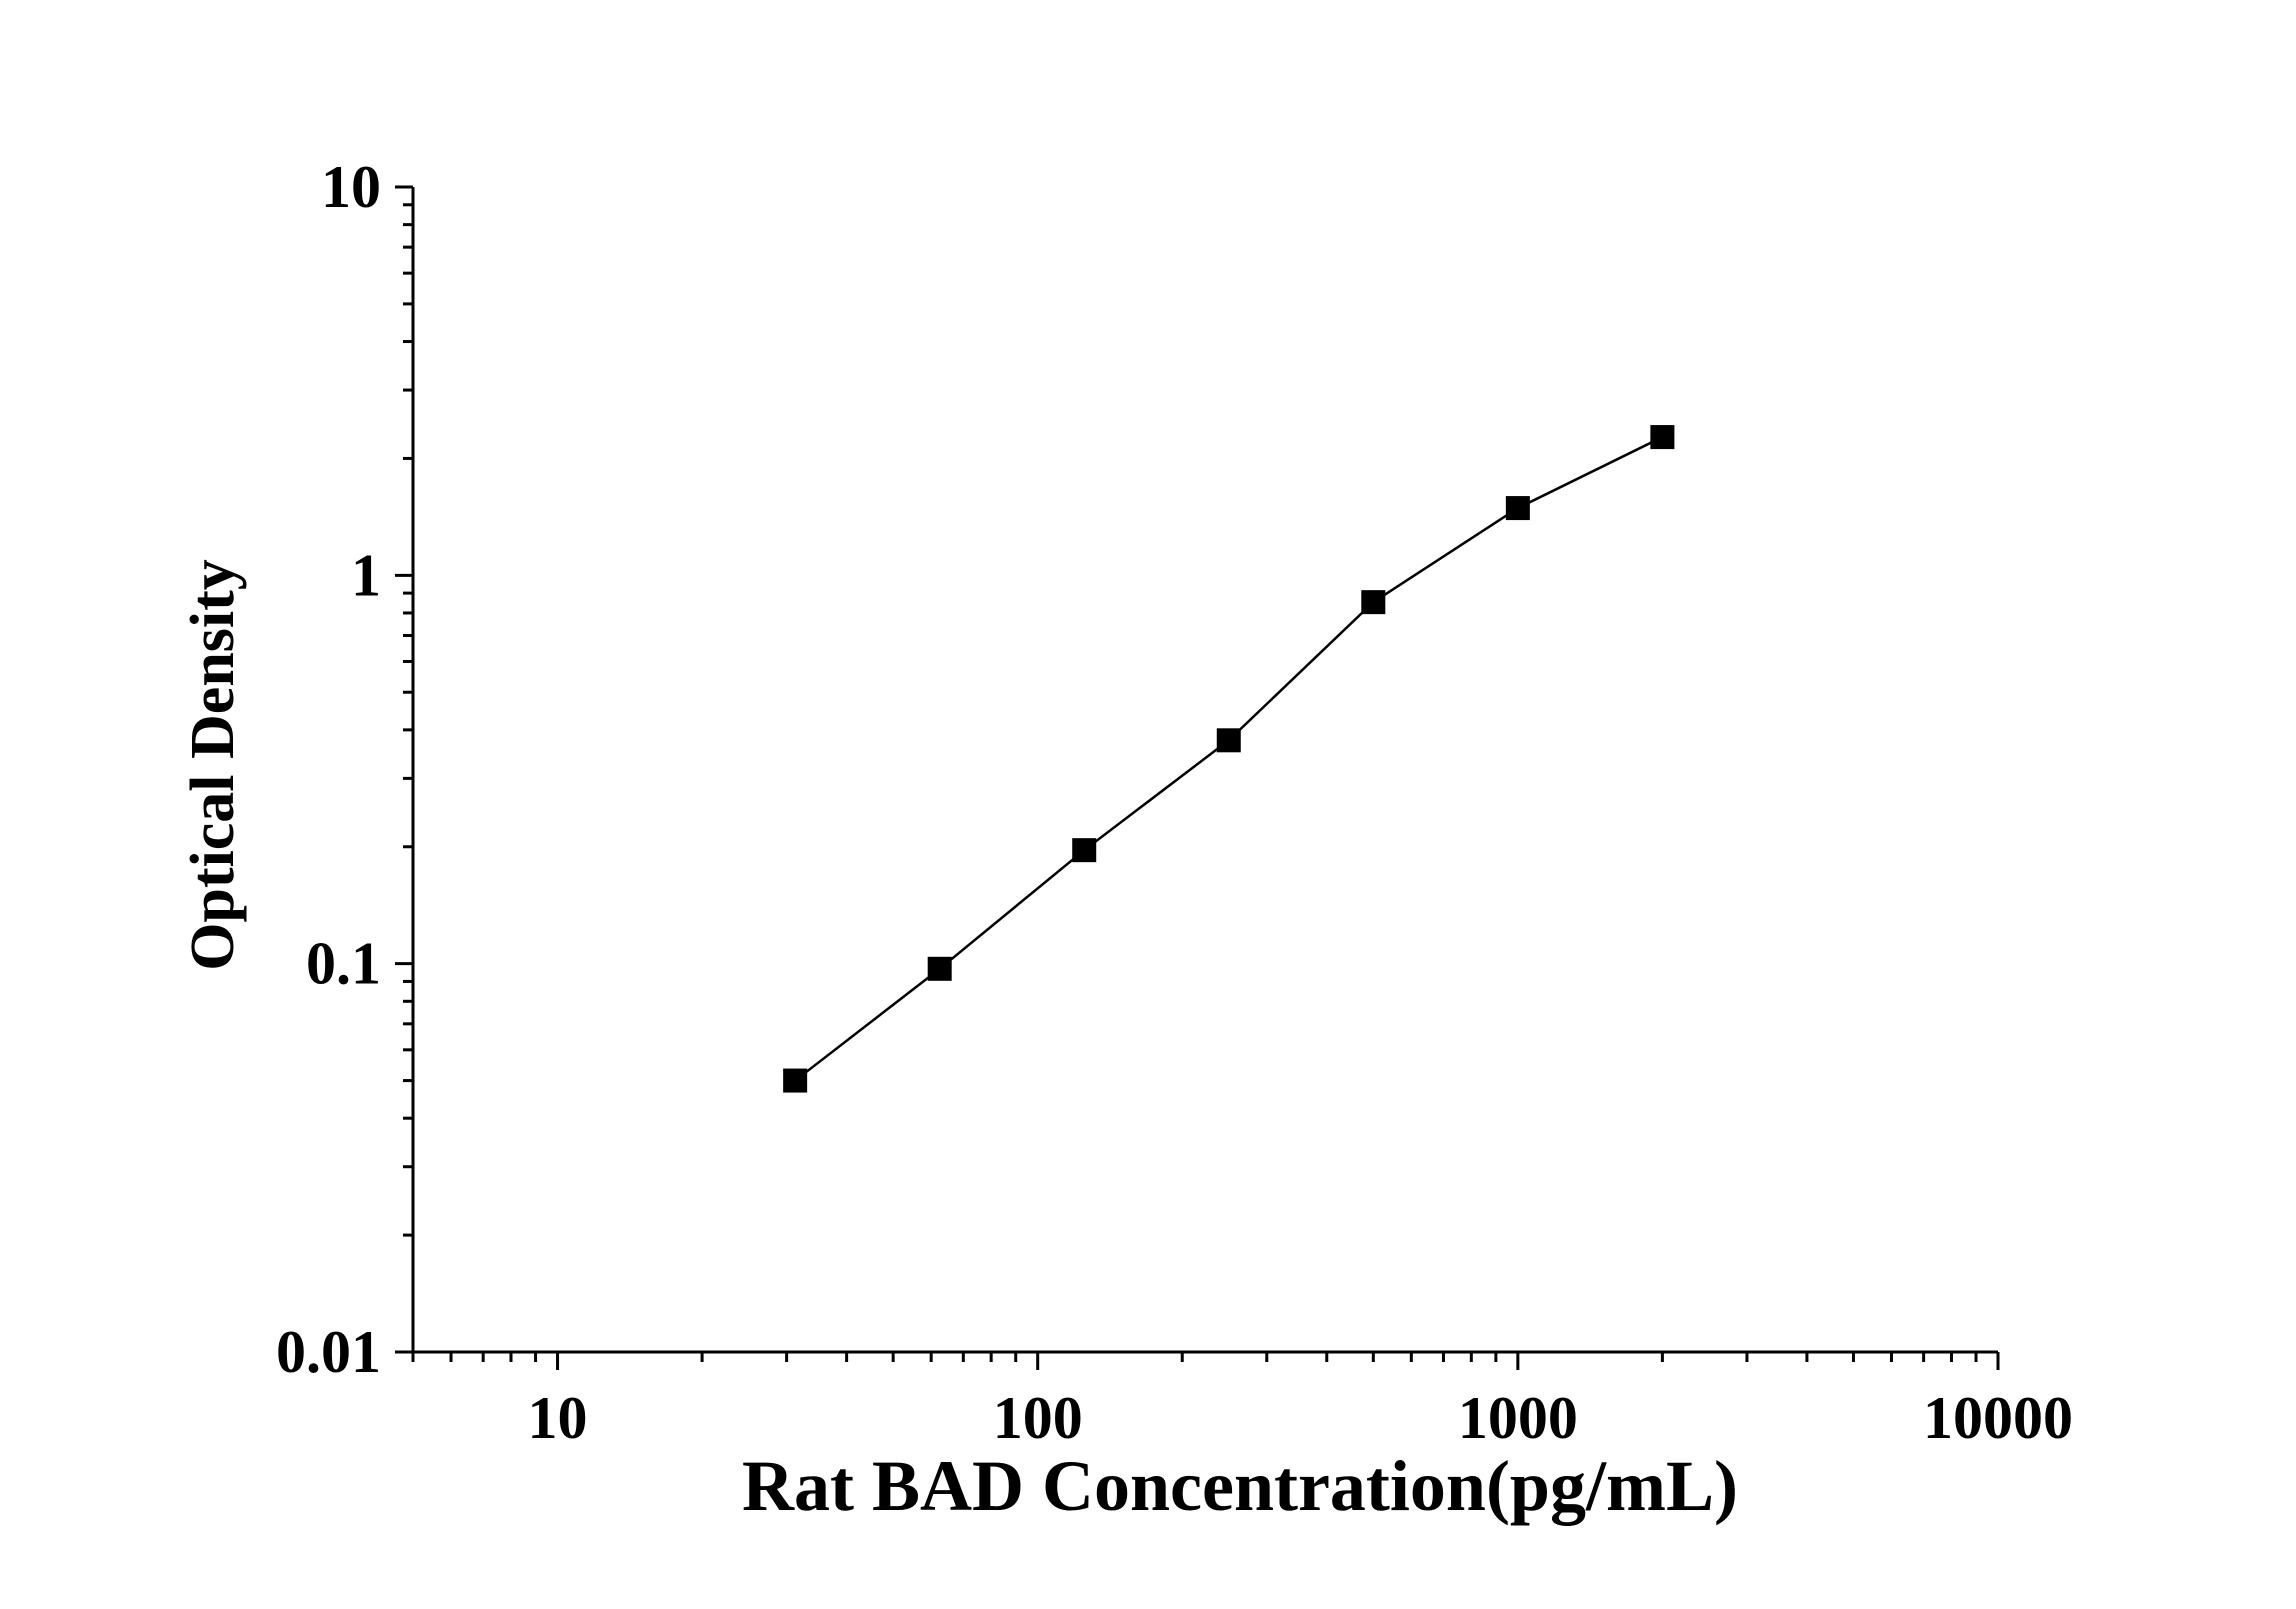 The image size is (2296, 1609). What do you see at coordinates (213, 765) in the screenshot?
I see `y-axis-title: Optical Density` at bounding box center [213, 765].